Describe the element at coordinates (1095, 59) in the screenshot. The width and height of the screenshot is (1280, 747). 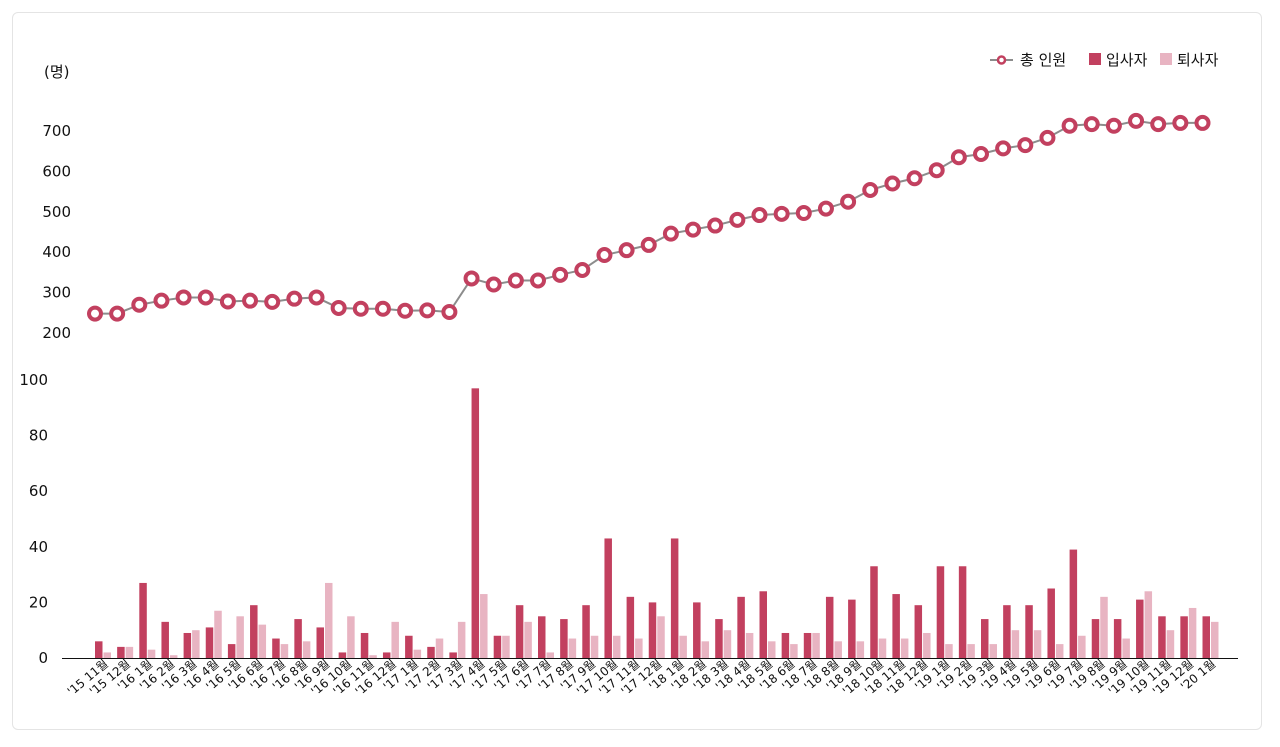
I see `legend-swatch-hire` at that location.